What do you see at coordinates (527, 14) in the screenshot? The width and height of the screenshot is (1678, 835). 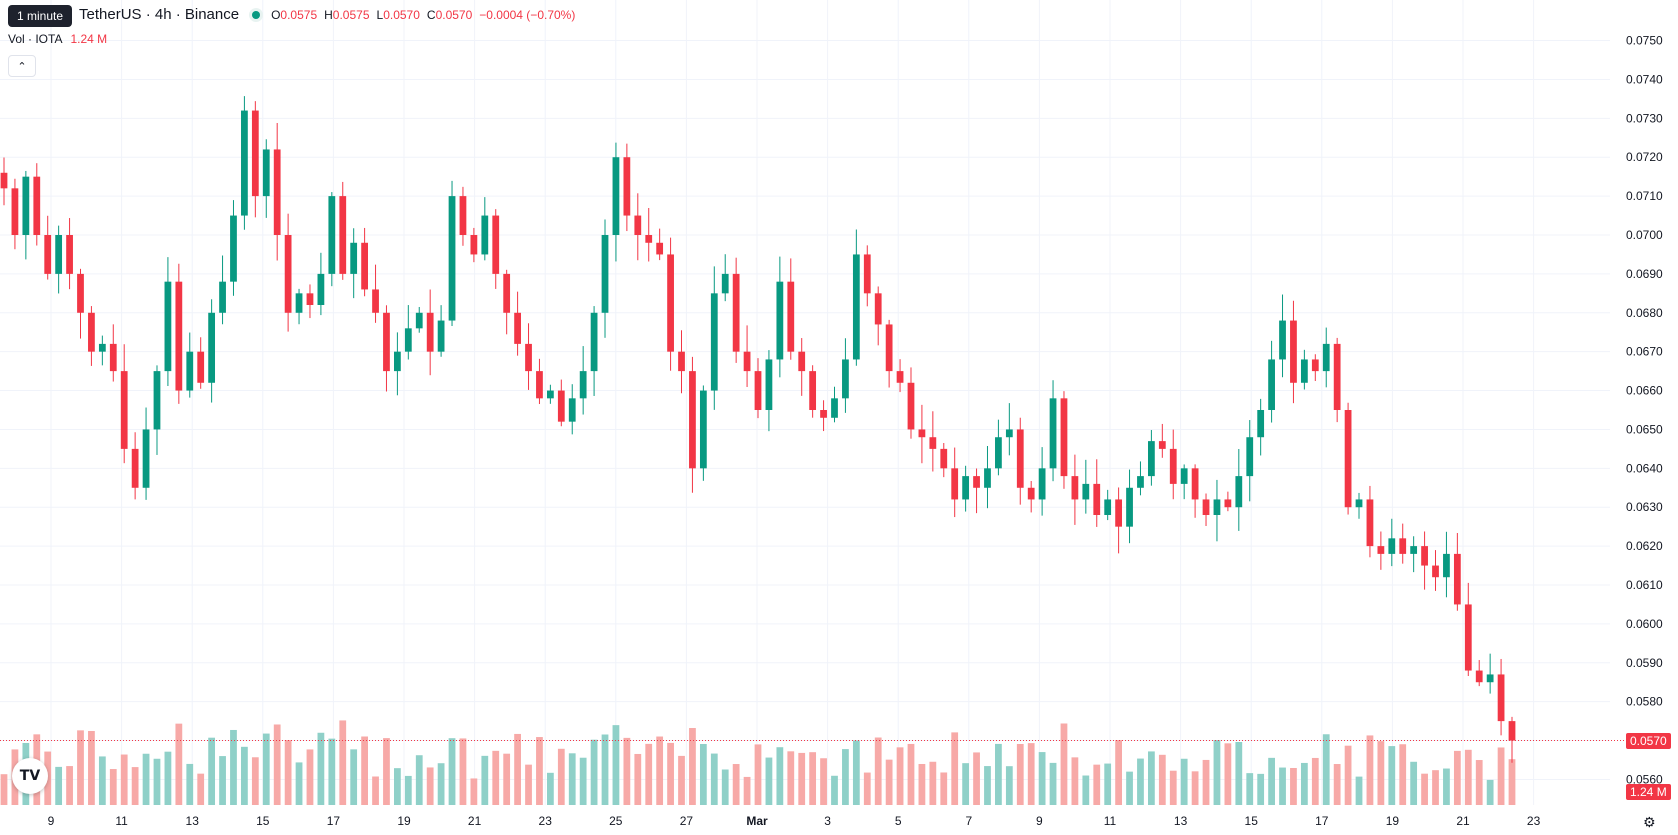 I see `price-change: −0.0004 (−0.70%)` at bounding box center [527, 14].